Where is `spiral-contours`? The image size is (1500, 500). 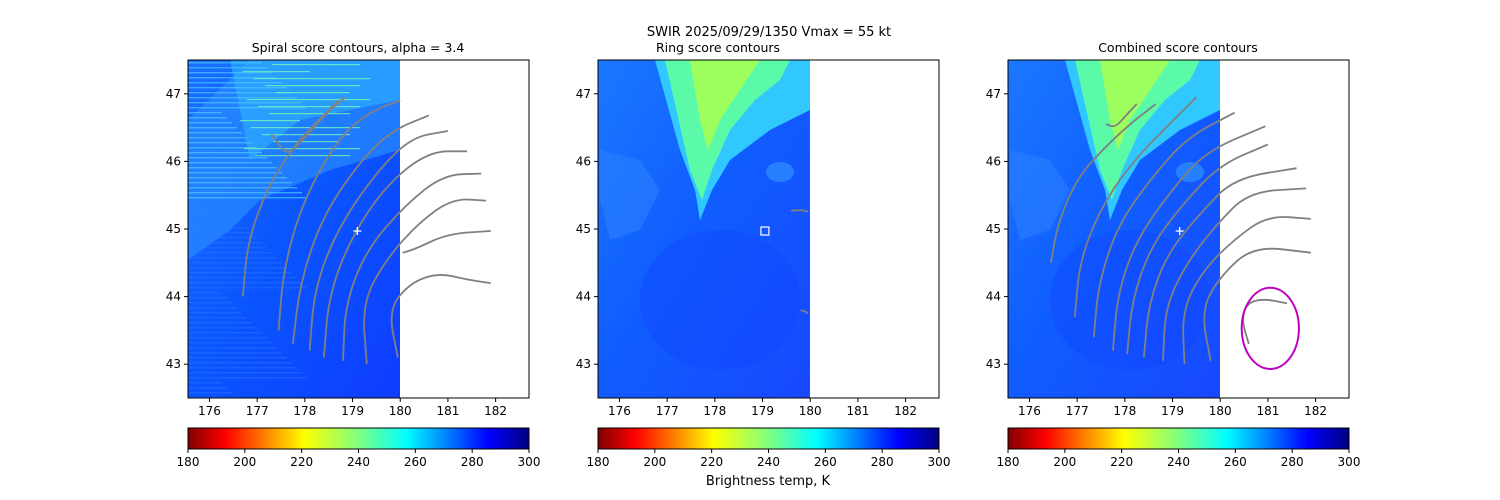 spiral-contours is located at coordinates (366, 230).